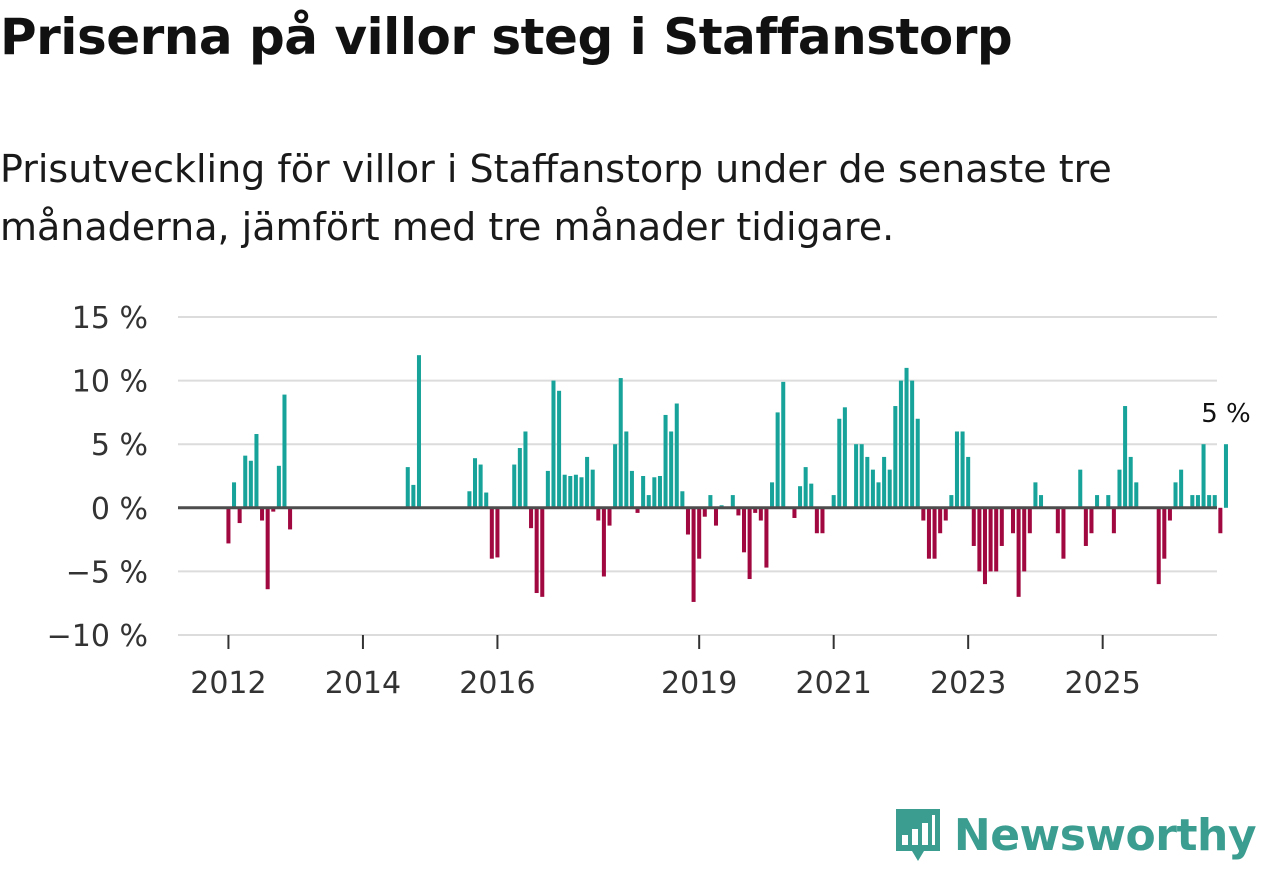  Describe the element at coordinates (699, 683) in the screenshot. I see `x-tick-label: 2019` at that location.